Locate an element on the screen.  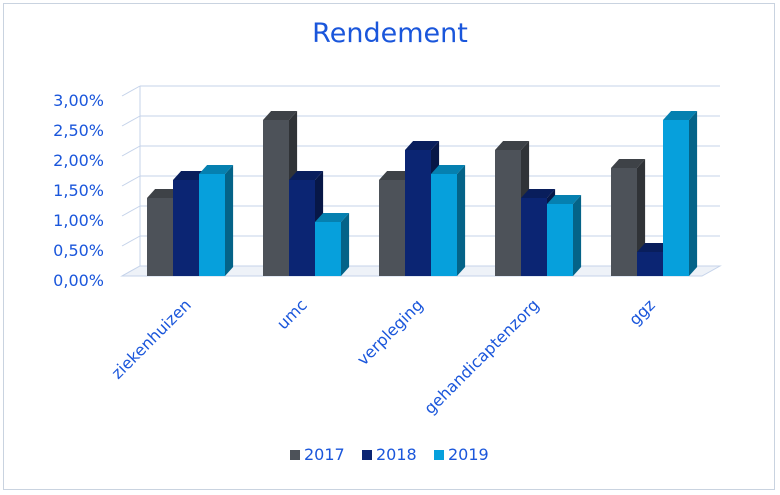
y-tick-label: 1,50% is located at coordinates (78, 190).